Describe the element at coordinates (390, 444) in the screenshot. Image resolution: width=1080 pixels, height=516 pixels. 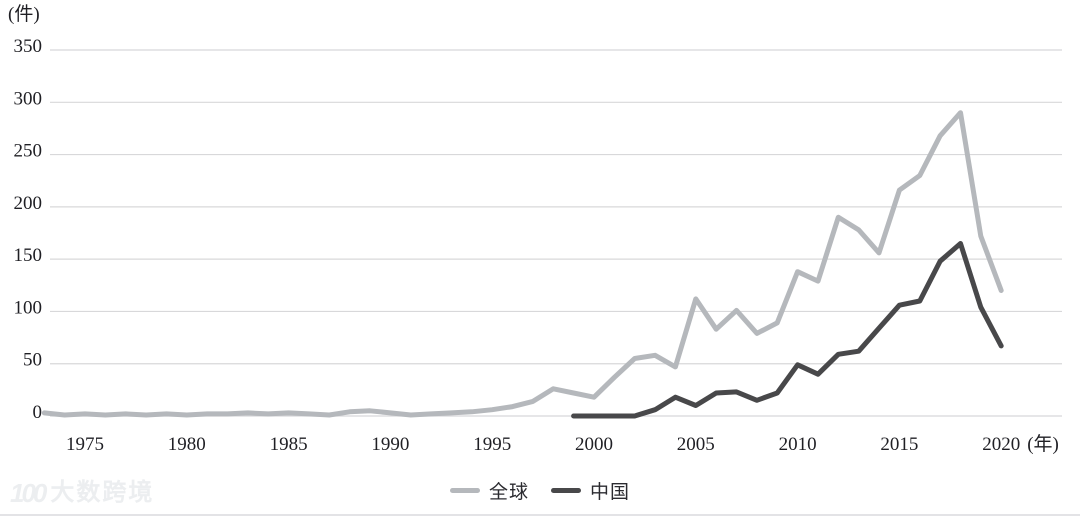
I see `x-tick-label: 1990` at that location.